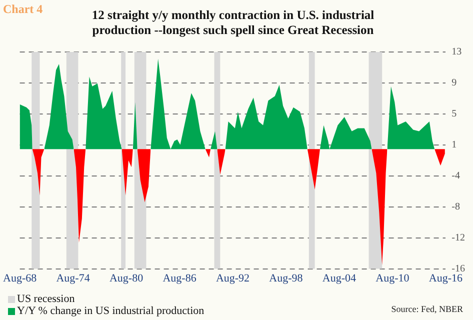 The height and width of the screenshot is (320, 473). I want to click on x-tick-label: Aug-04, so click(339, 278).